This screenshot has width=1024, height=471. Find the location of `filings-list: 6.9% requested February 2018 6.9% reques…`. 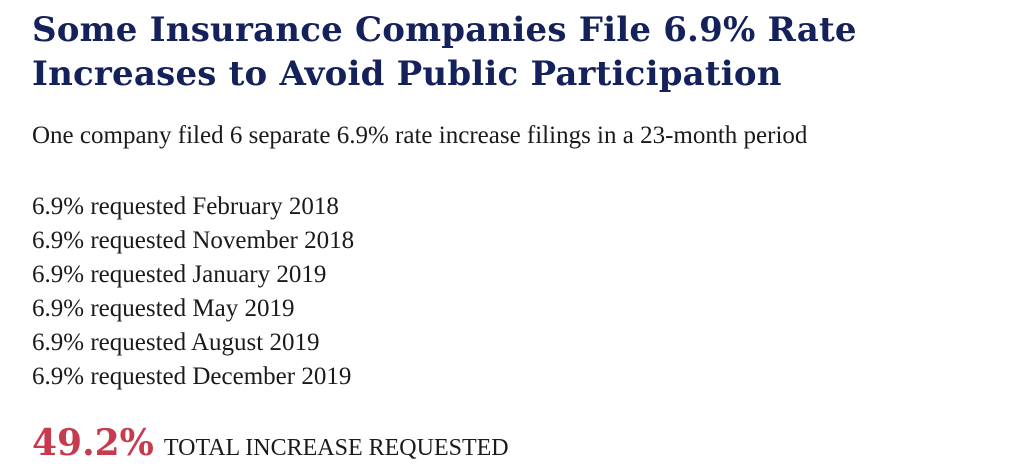

filings-list: 6.9% requested February 2018 6.9% reques… is located at coordinates (193, 292).